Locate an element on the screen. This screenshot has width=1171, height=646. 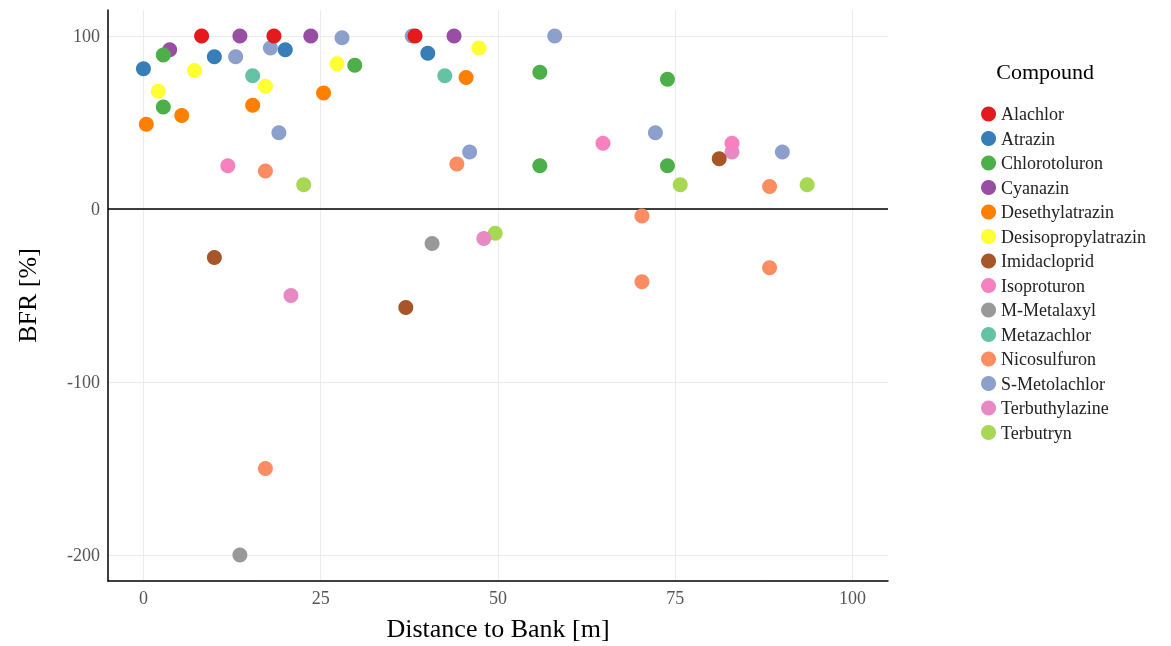
legend-label: Terbuthylazine is located at coordinates (1055, 408).